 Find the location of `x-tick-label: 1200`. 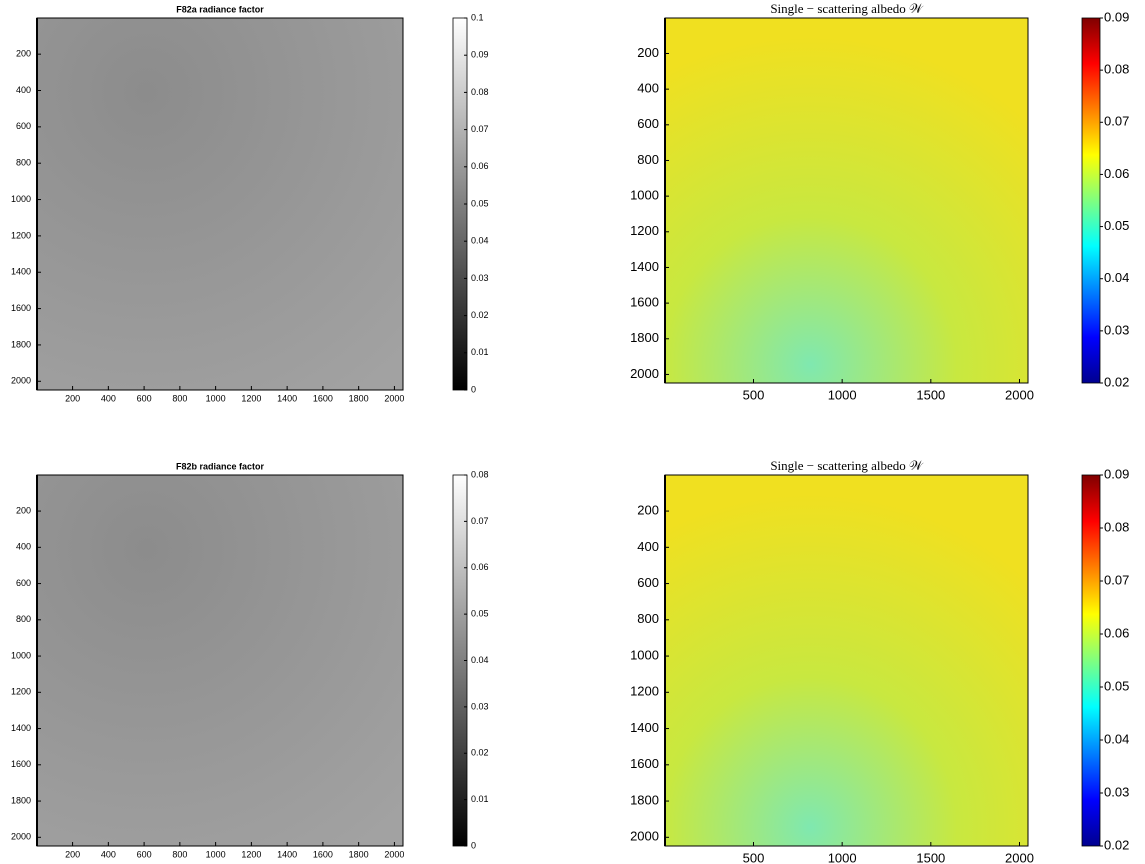

x-tick-label: 1200 is located at coordinates (251, 854).